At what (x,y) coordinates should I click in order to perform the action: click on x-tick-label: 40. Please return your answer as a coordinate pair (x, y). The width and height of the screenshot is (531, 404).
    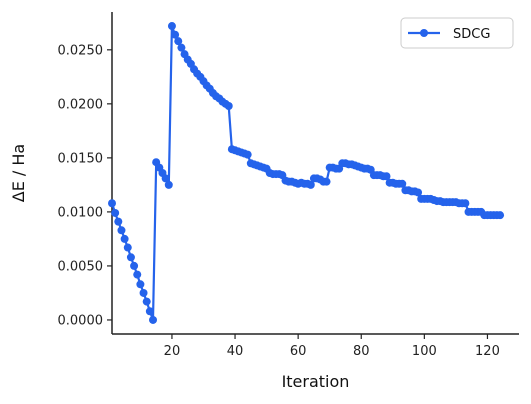
    Looking at the image, I should click on (235, 351).